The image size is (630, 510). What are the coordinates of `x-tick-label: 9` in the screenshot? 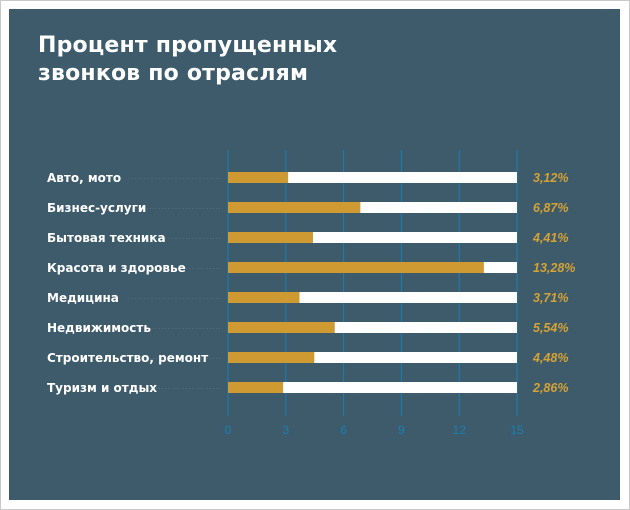 It's located at (401, 430).